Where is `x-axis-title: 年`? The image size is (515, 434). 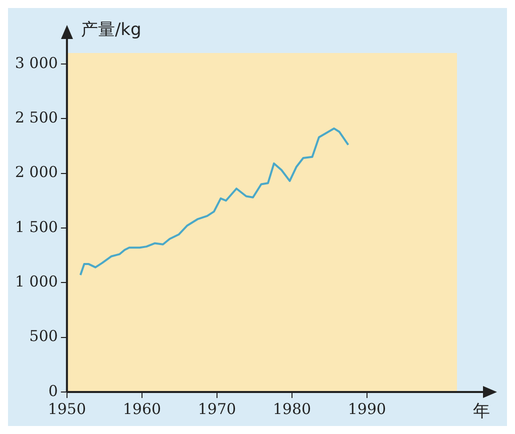 x-axis-title: 年 is located at coordinates (481, 411).